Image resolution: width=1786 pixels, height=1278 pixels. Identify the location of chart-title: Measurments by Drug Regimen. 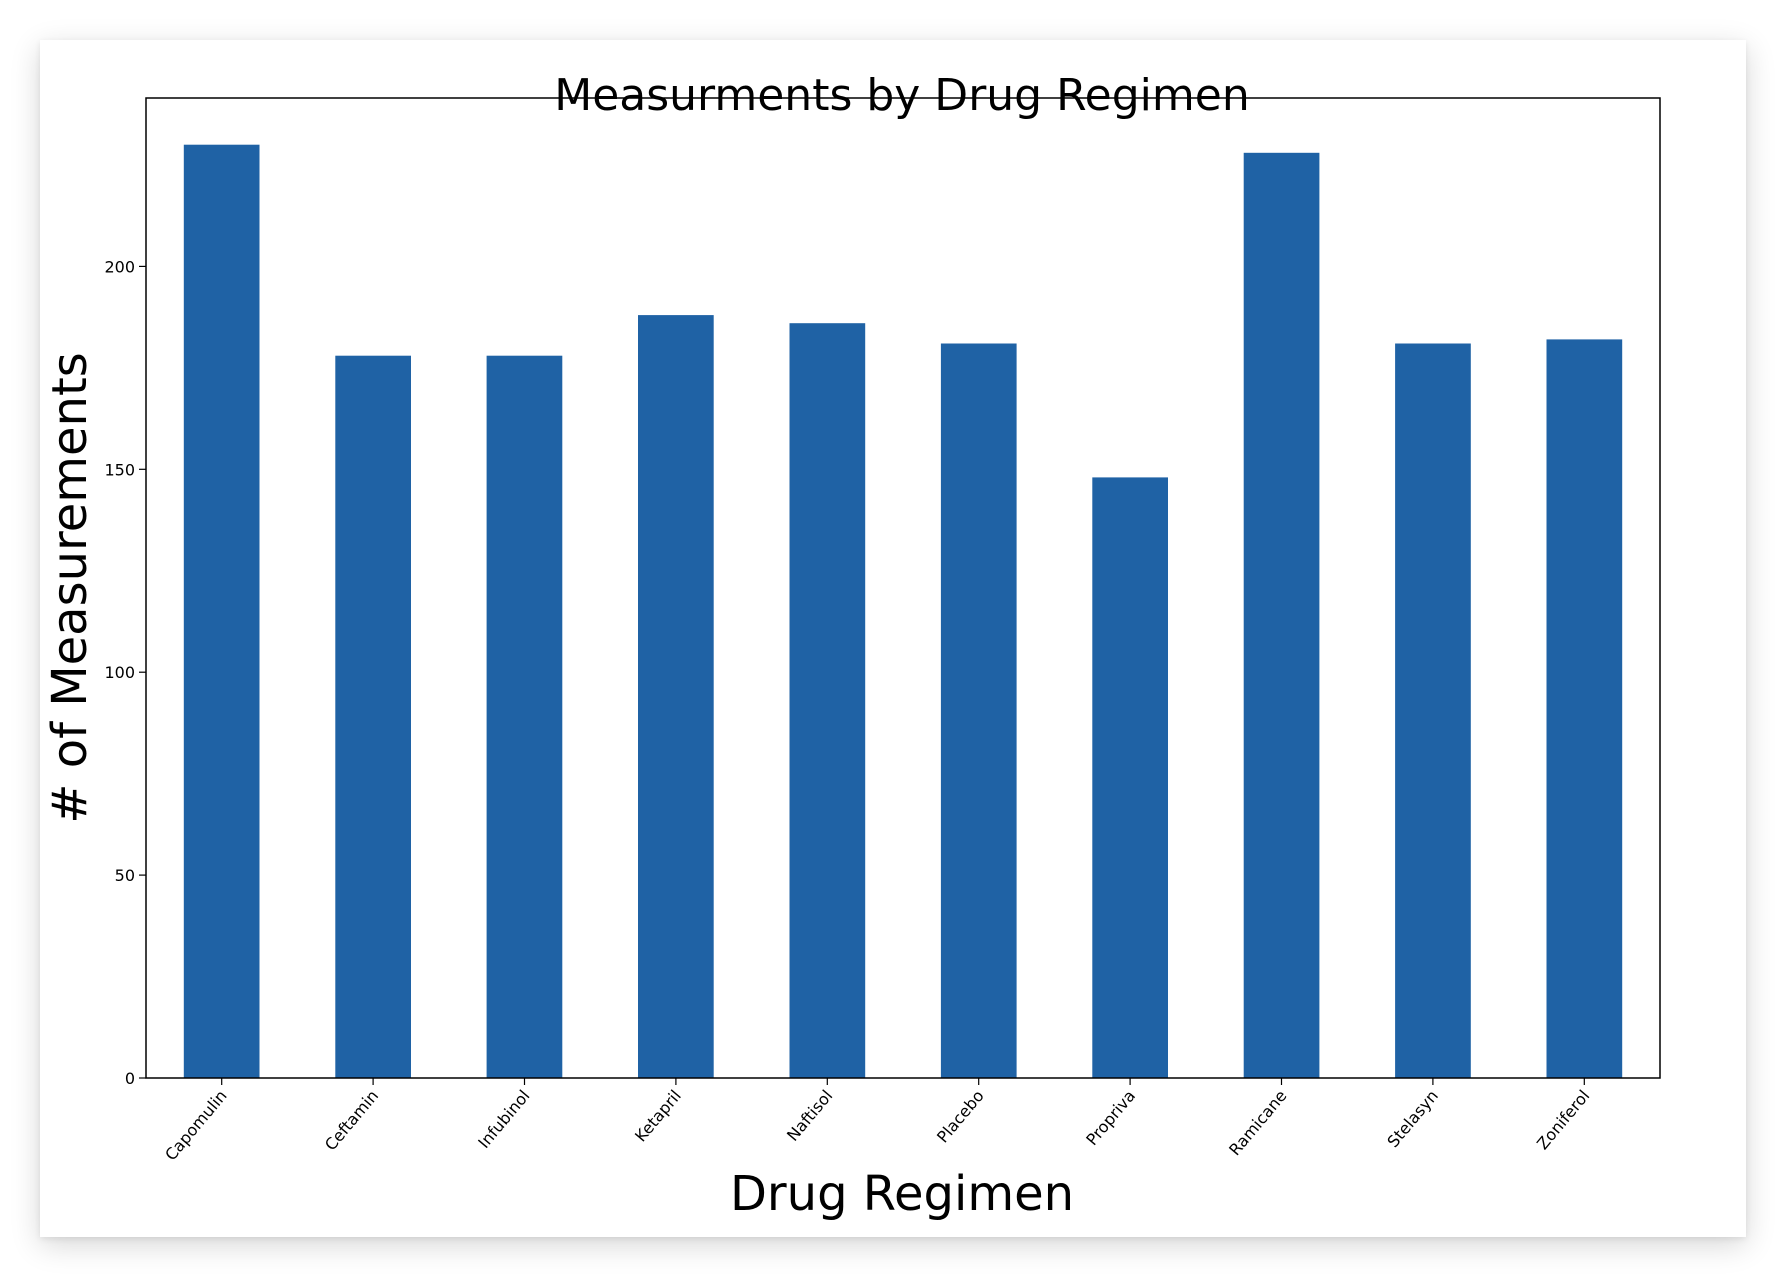
(901, 95).